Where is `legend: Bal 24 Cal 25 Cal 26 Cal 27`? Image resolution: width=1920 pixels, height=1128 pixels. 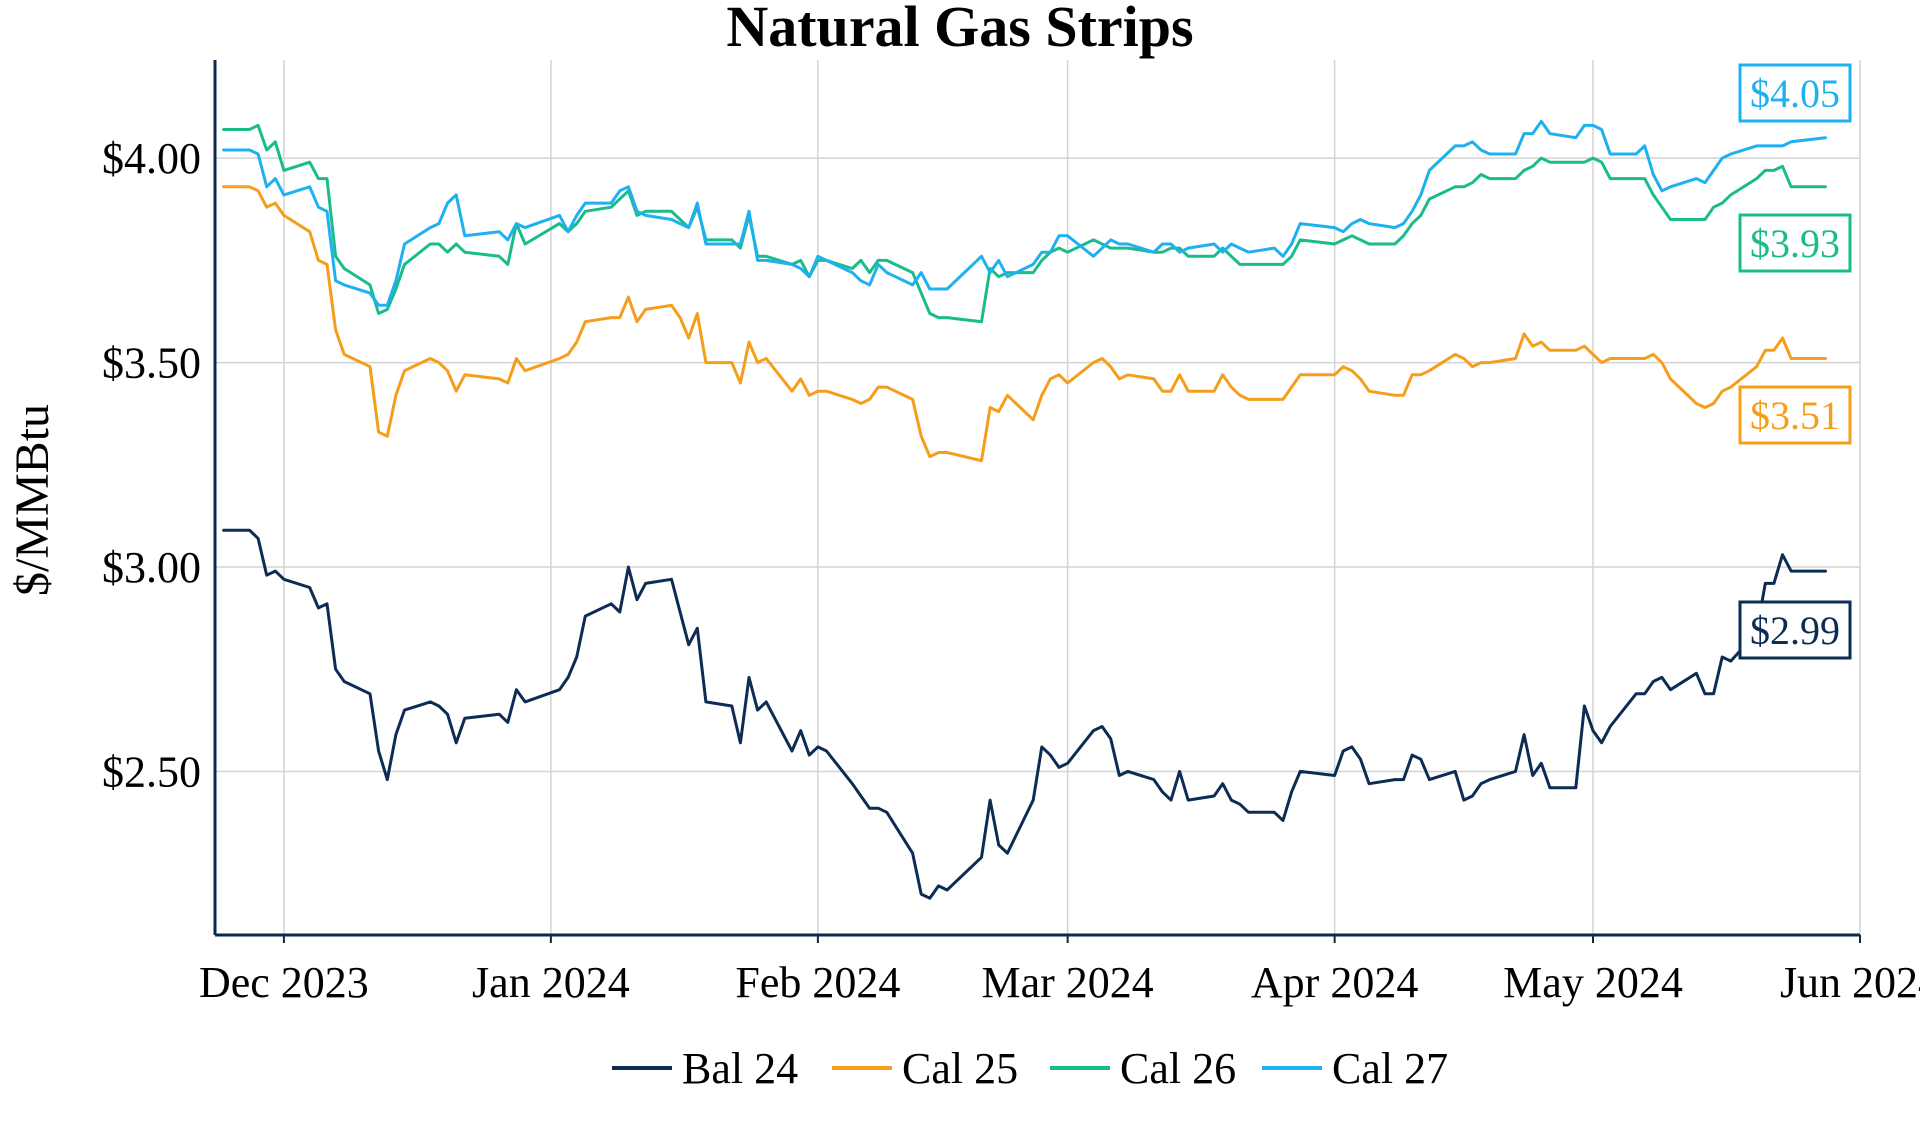 legend: Bal 24 Cal 25 Cal 26 Cal 27 is located at coordinates (1030, 1068).